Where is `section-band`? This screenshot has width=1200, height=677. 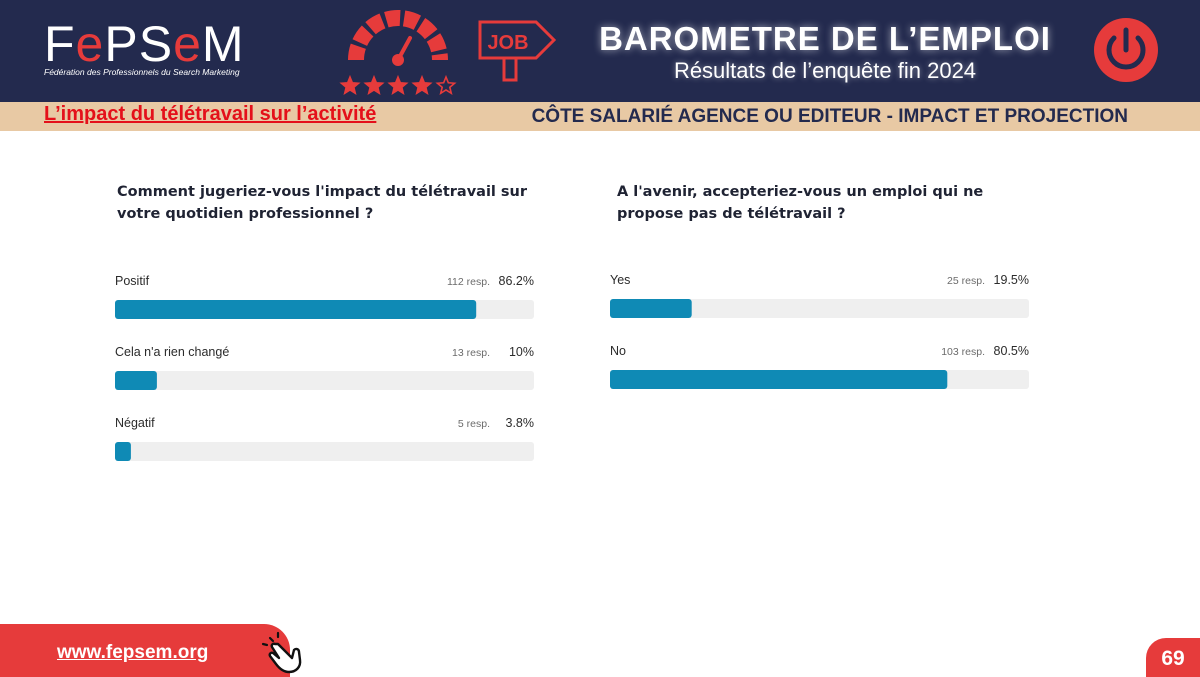
section-band is located at coordinates (600, 116).